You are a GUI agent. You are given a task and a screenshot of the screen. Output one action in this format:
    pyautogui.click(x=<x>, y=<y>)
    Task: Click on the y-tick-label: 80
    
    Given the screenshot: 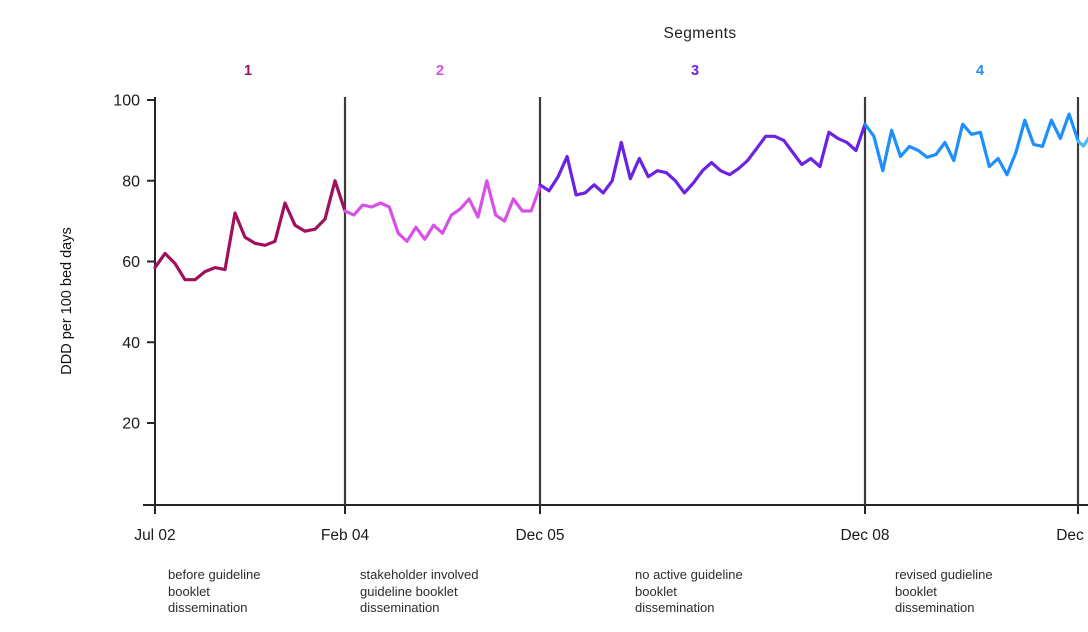 What is the action you would take?
    pyautogui.click(x=131, y=181)
    